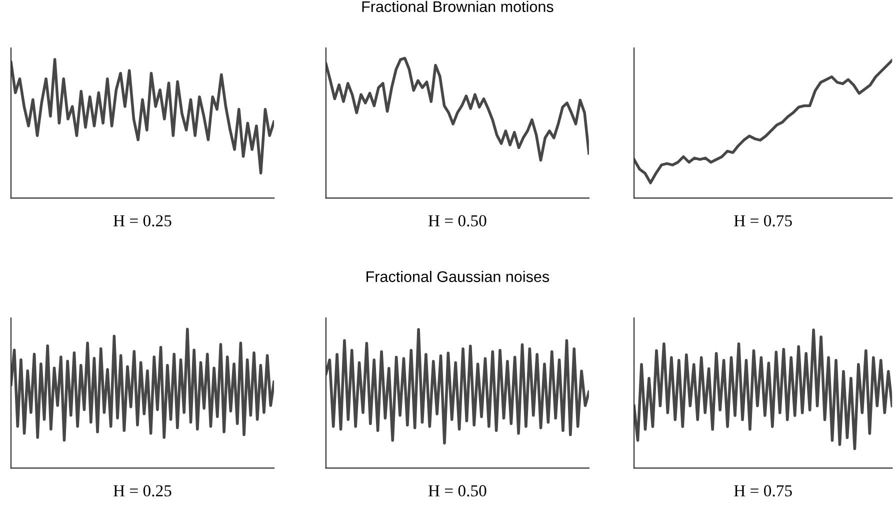 The image size is (893, 511). What do you see at coordinates (458, 6) in the screenshot?
I see `chart-title: Fractional Brownian motions` at bounding box center [458, 6].